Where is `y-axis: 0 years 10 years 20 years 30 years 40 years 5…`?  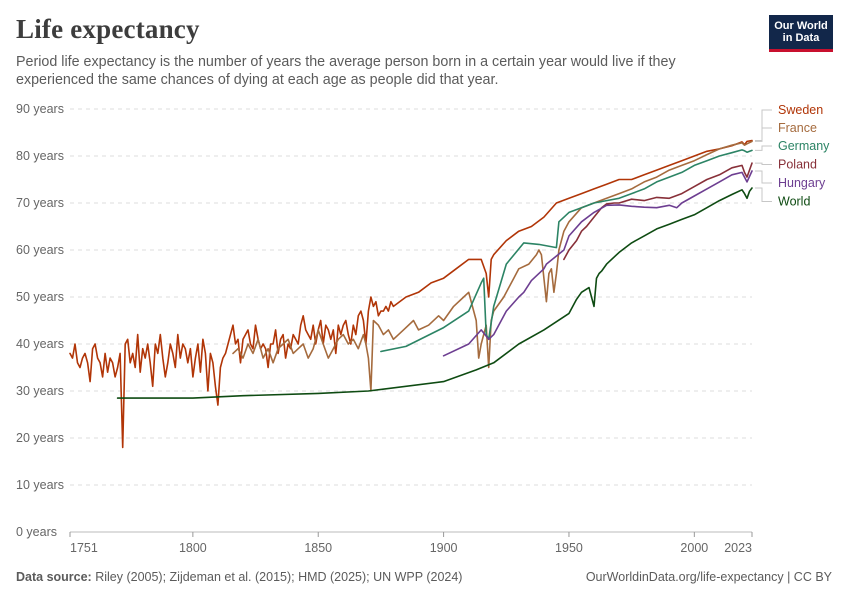
y-axis: 0 years 10 years 20 years 30 years 40 years 5… is located at coordinates (40, 320).